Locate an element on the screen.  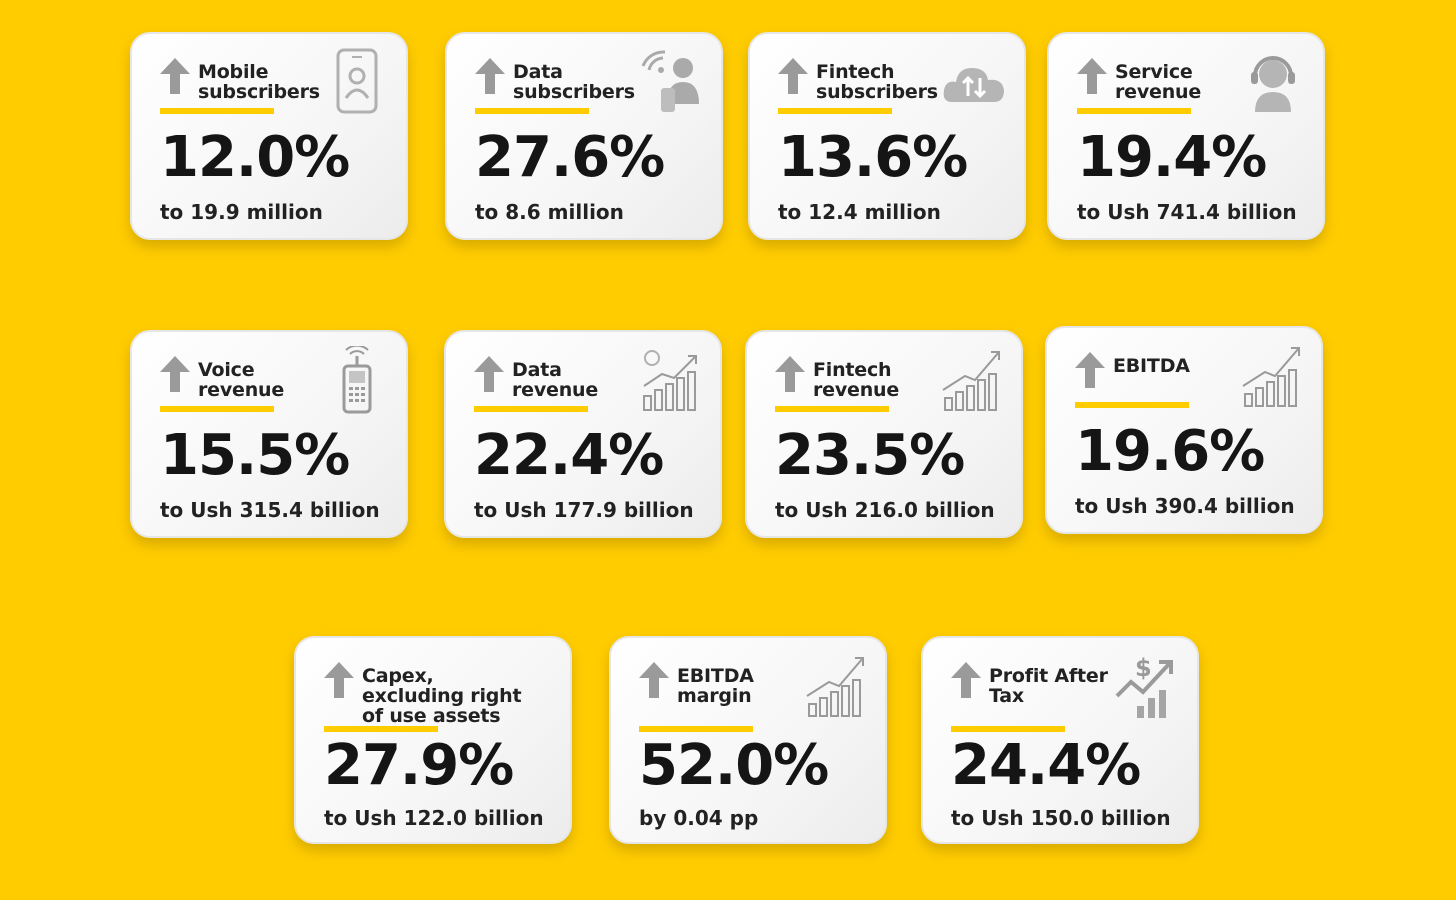
cloud-transfer-icon is located at coordinates (973, 85).